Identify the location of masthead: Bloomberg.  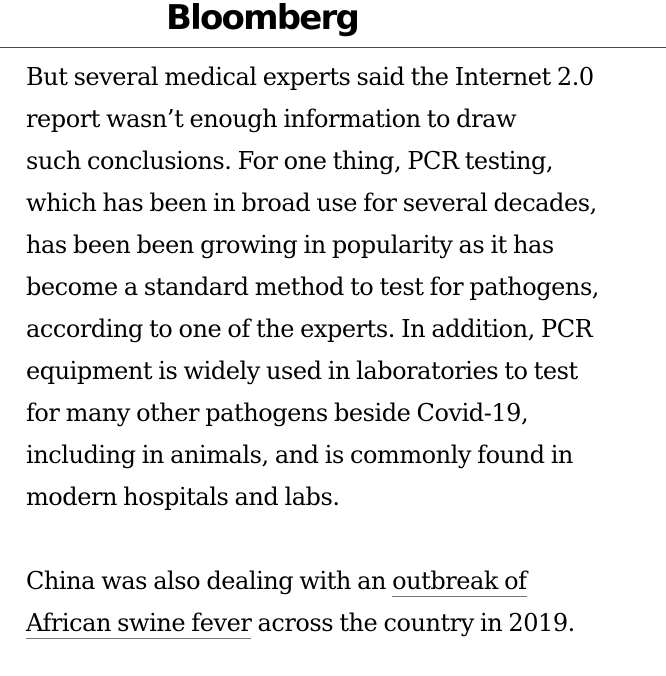
(333, 24).